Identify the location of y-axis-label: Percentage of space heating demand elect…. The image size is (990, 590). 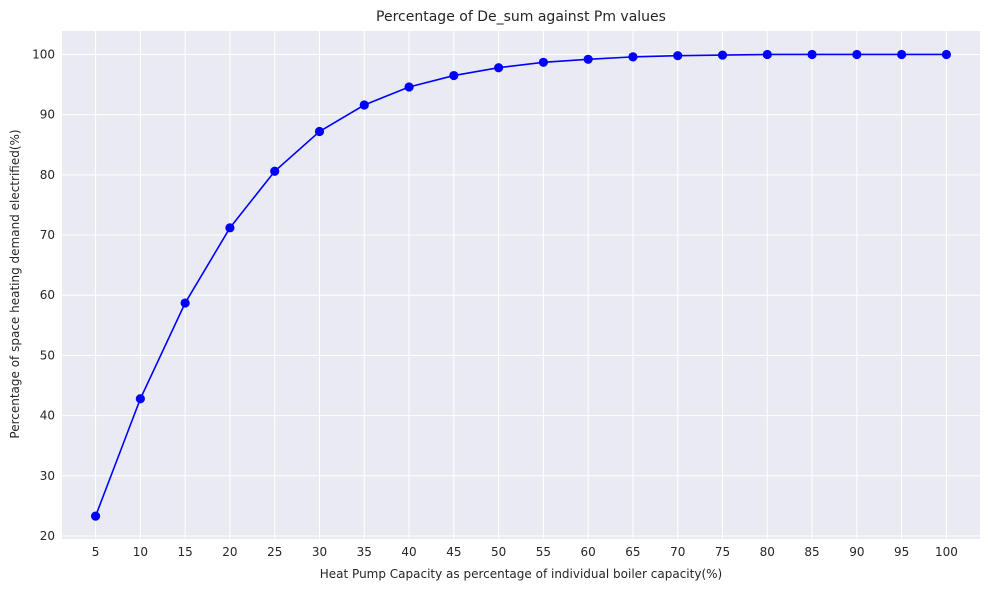
(15, 283).